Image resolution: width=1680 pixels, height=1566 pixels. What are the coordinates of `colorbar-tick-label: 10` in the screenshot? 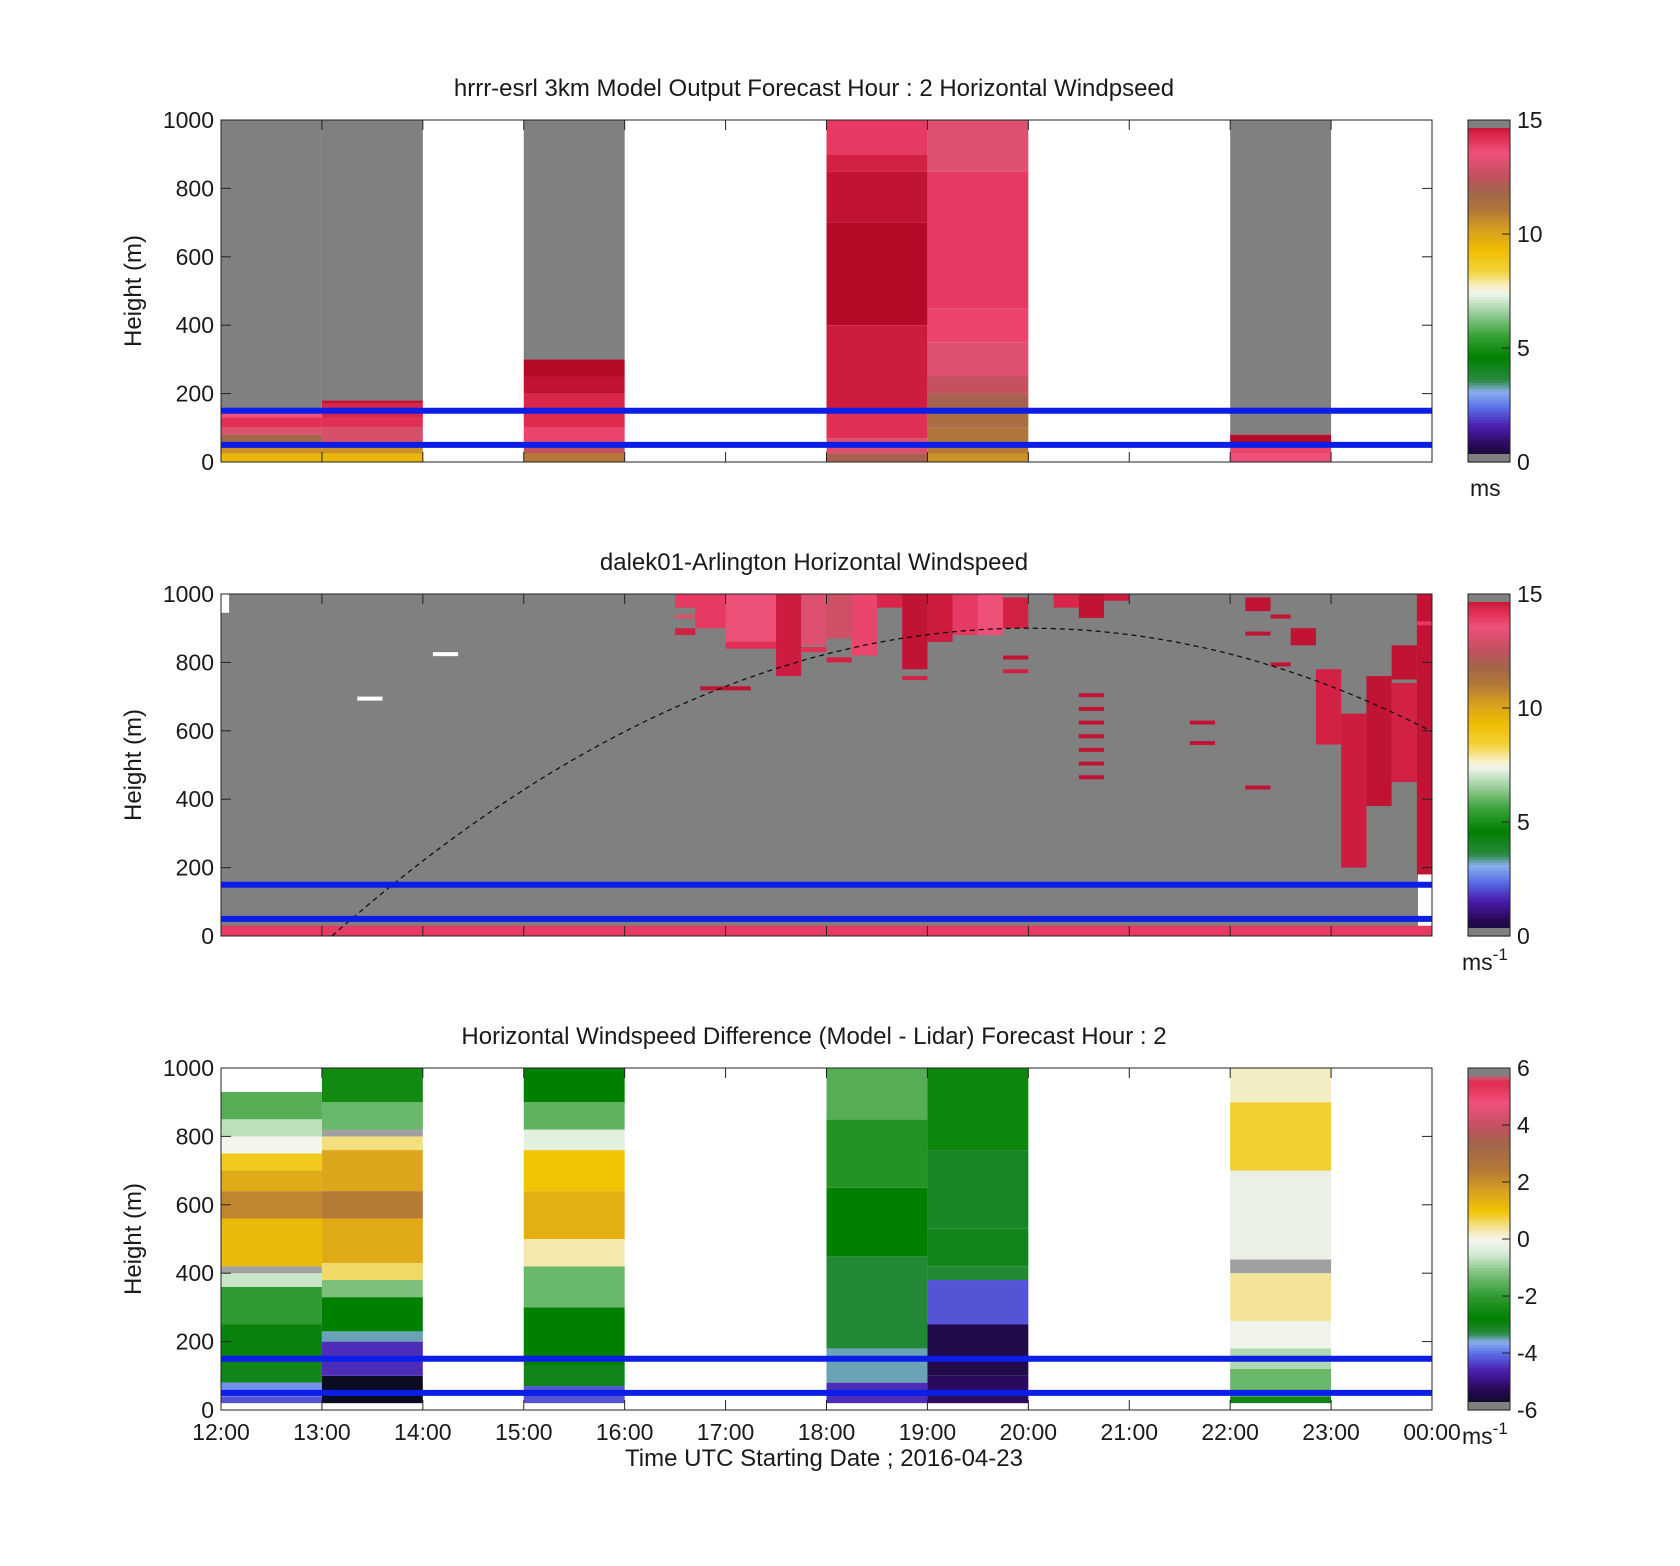 It's located at (1530, 708).